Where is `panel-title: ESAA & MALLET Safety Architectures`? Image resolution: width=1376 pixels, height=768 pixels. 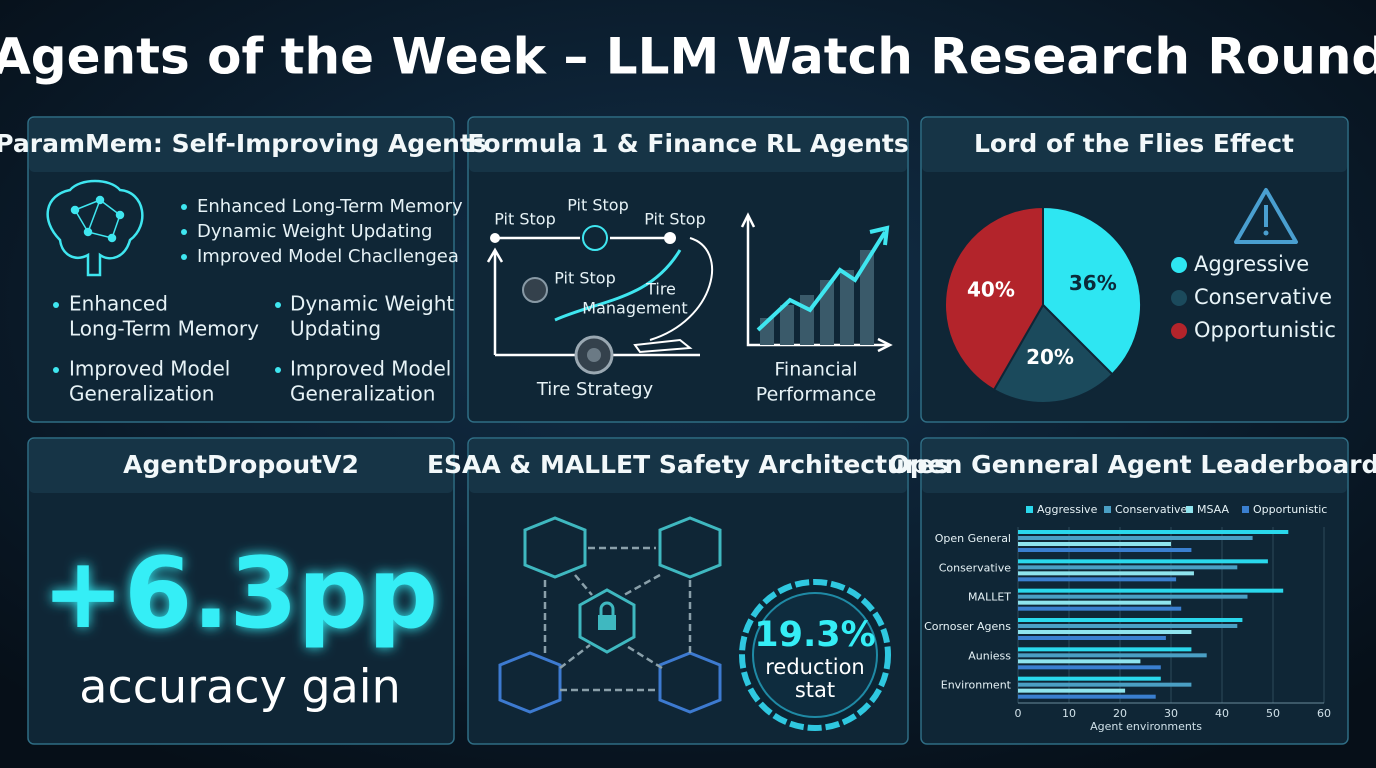 panel-title: ESAA & MALLET Safety Architectures is located at coordinates (688, 464).